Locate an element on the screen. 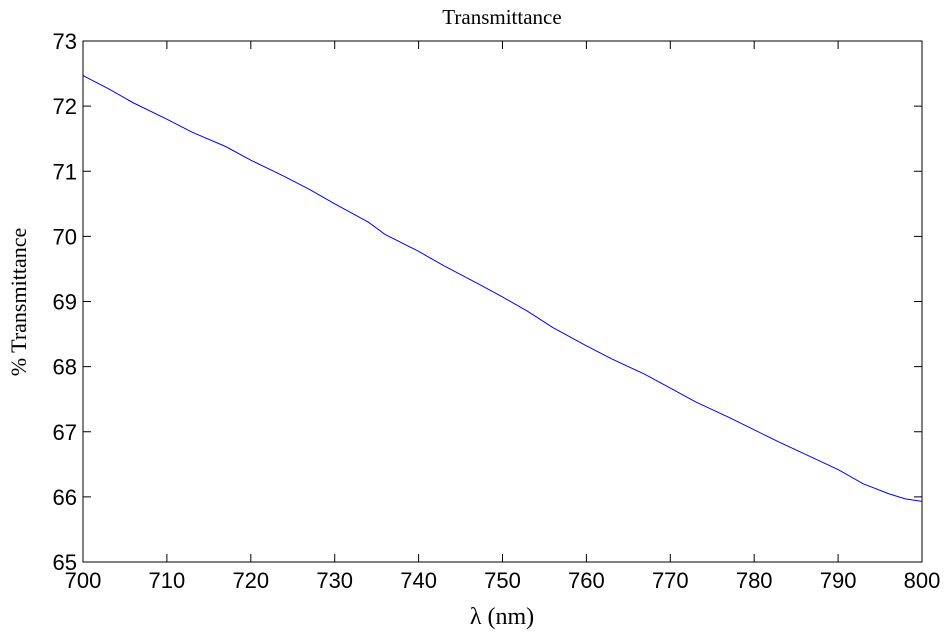 This screenshot has width=945, height=635. x-tick-label-5: 750 is located at coordinates (502, 580).